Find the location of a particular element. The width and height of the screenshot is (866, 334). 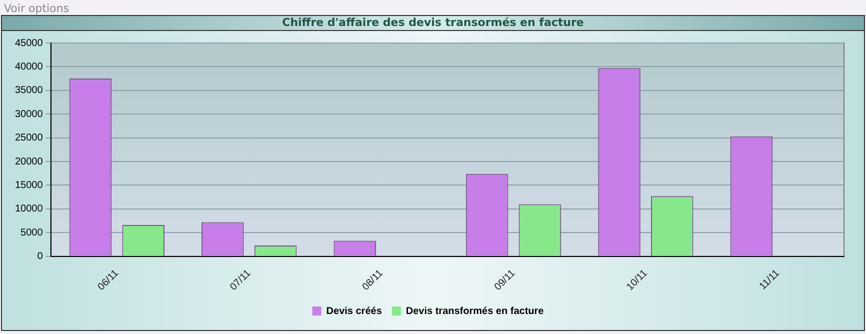

y-tick-label: 30000 is located at coordinates (29, 114).